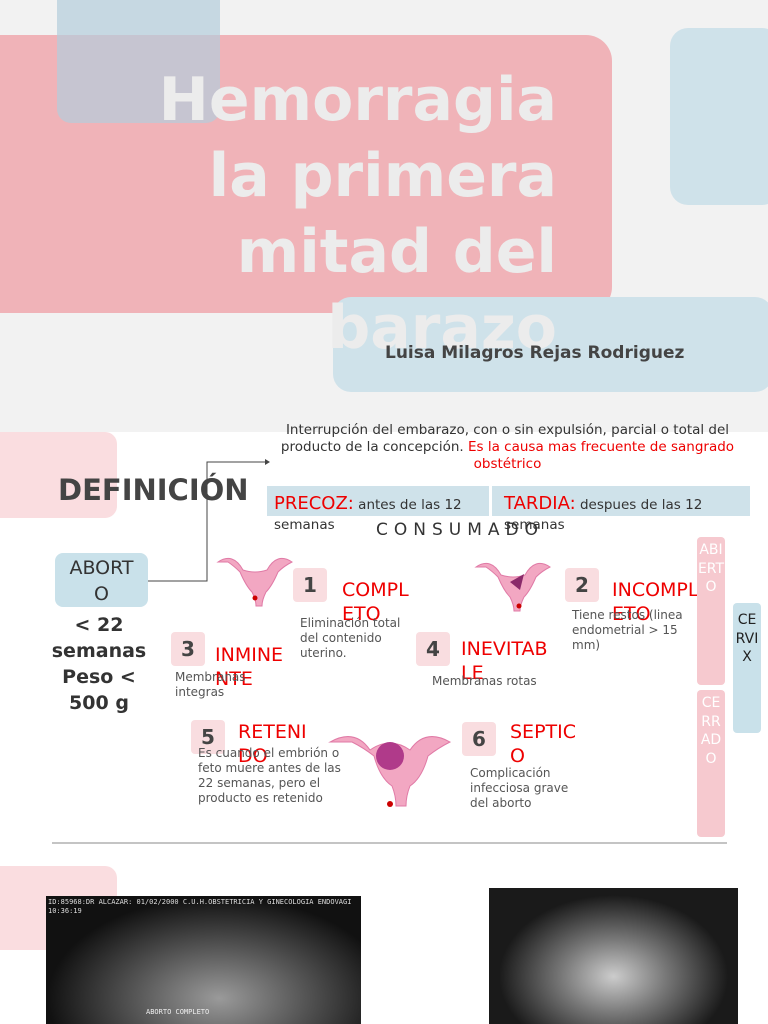 This screenshot has height=1024, width=768. Describe the element at coordinates (310, 585) in the screenshot. I see `type-number: 1` at that location.